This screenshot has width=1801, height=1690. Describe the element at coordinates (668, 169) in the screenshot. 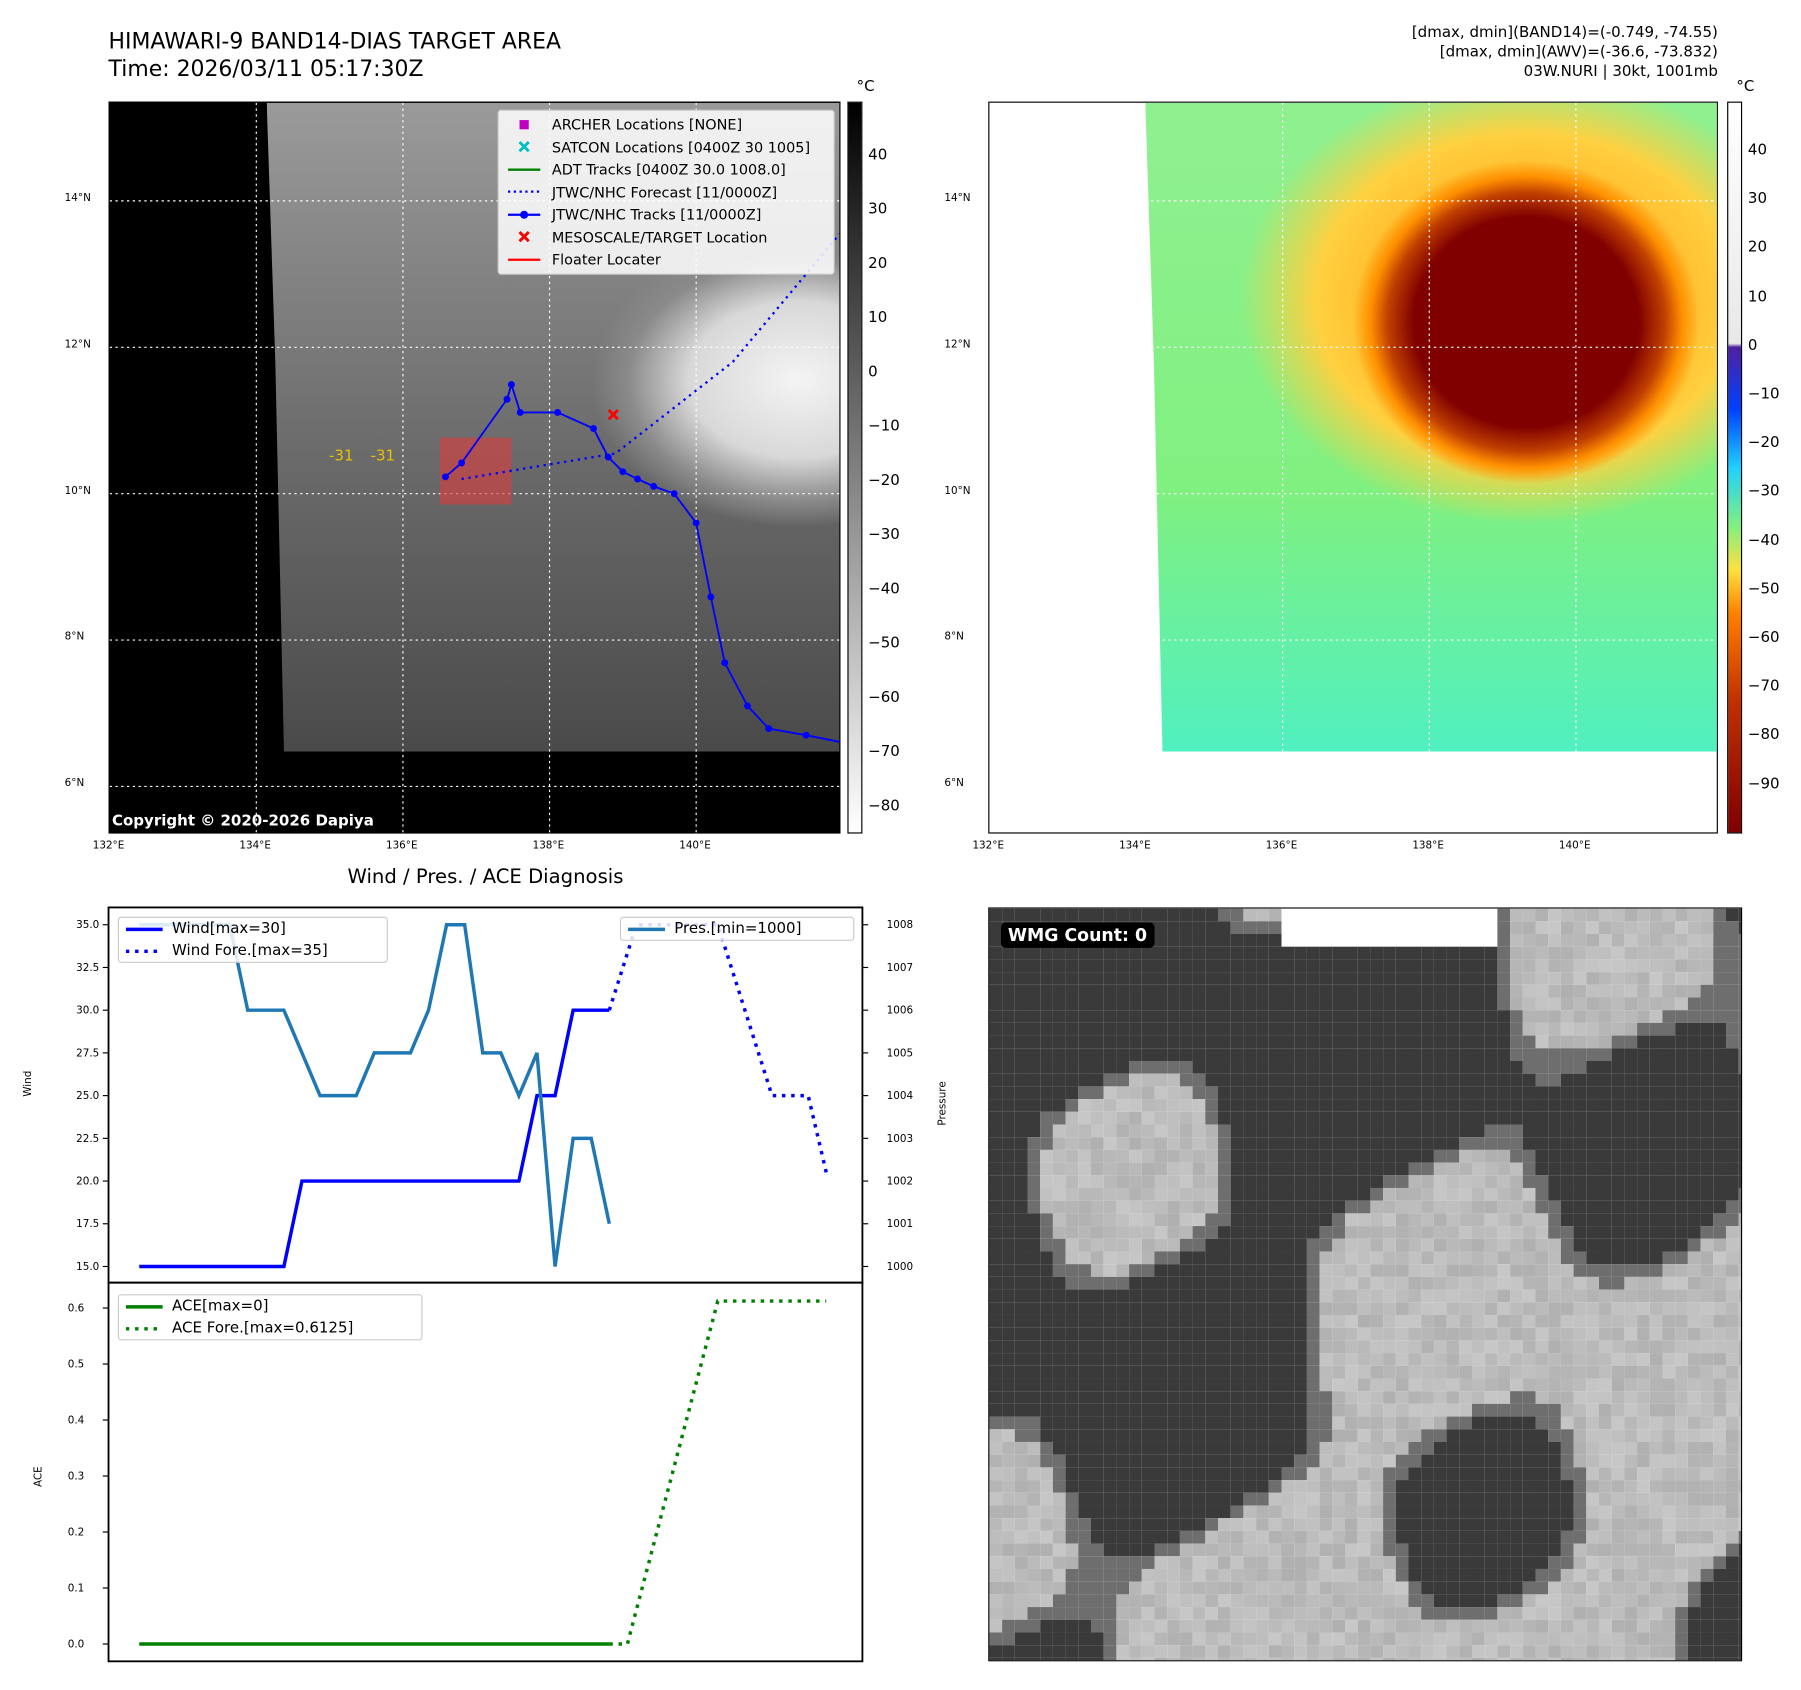

I see `legend-label: ADT Tracks [0400Z 30.0 1008.0]` at that location.